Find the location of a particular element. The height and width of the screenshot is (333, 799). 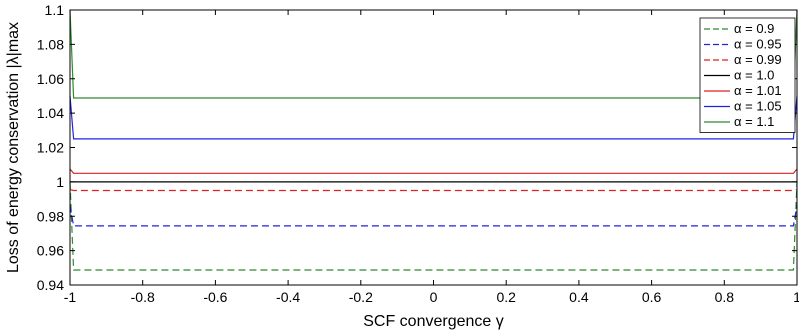

y-tick-label: 1.1 is located at coordinates (55, 10).